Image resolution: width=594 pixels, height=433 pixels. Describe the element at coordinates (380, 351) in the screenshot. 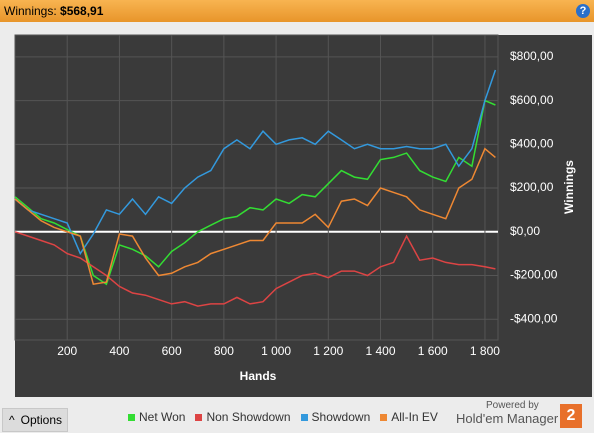

I see `x-tick-label: 1 400` at that location.